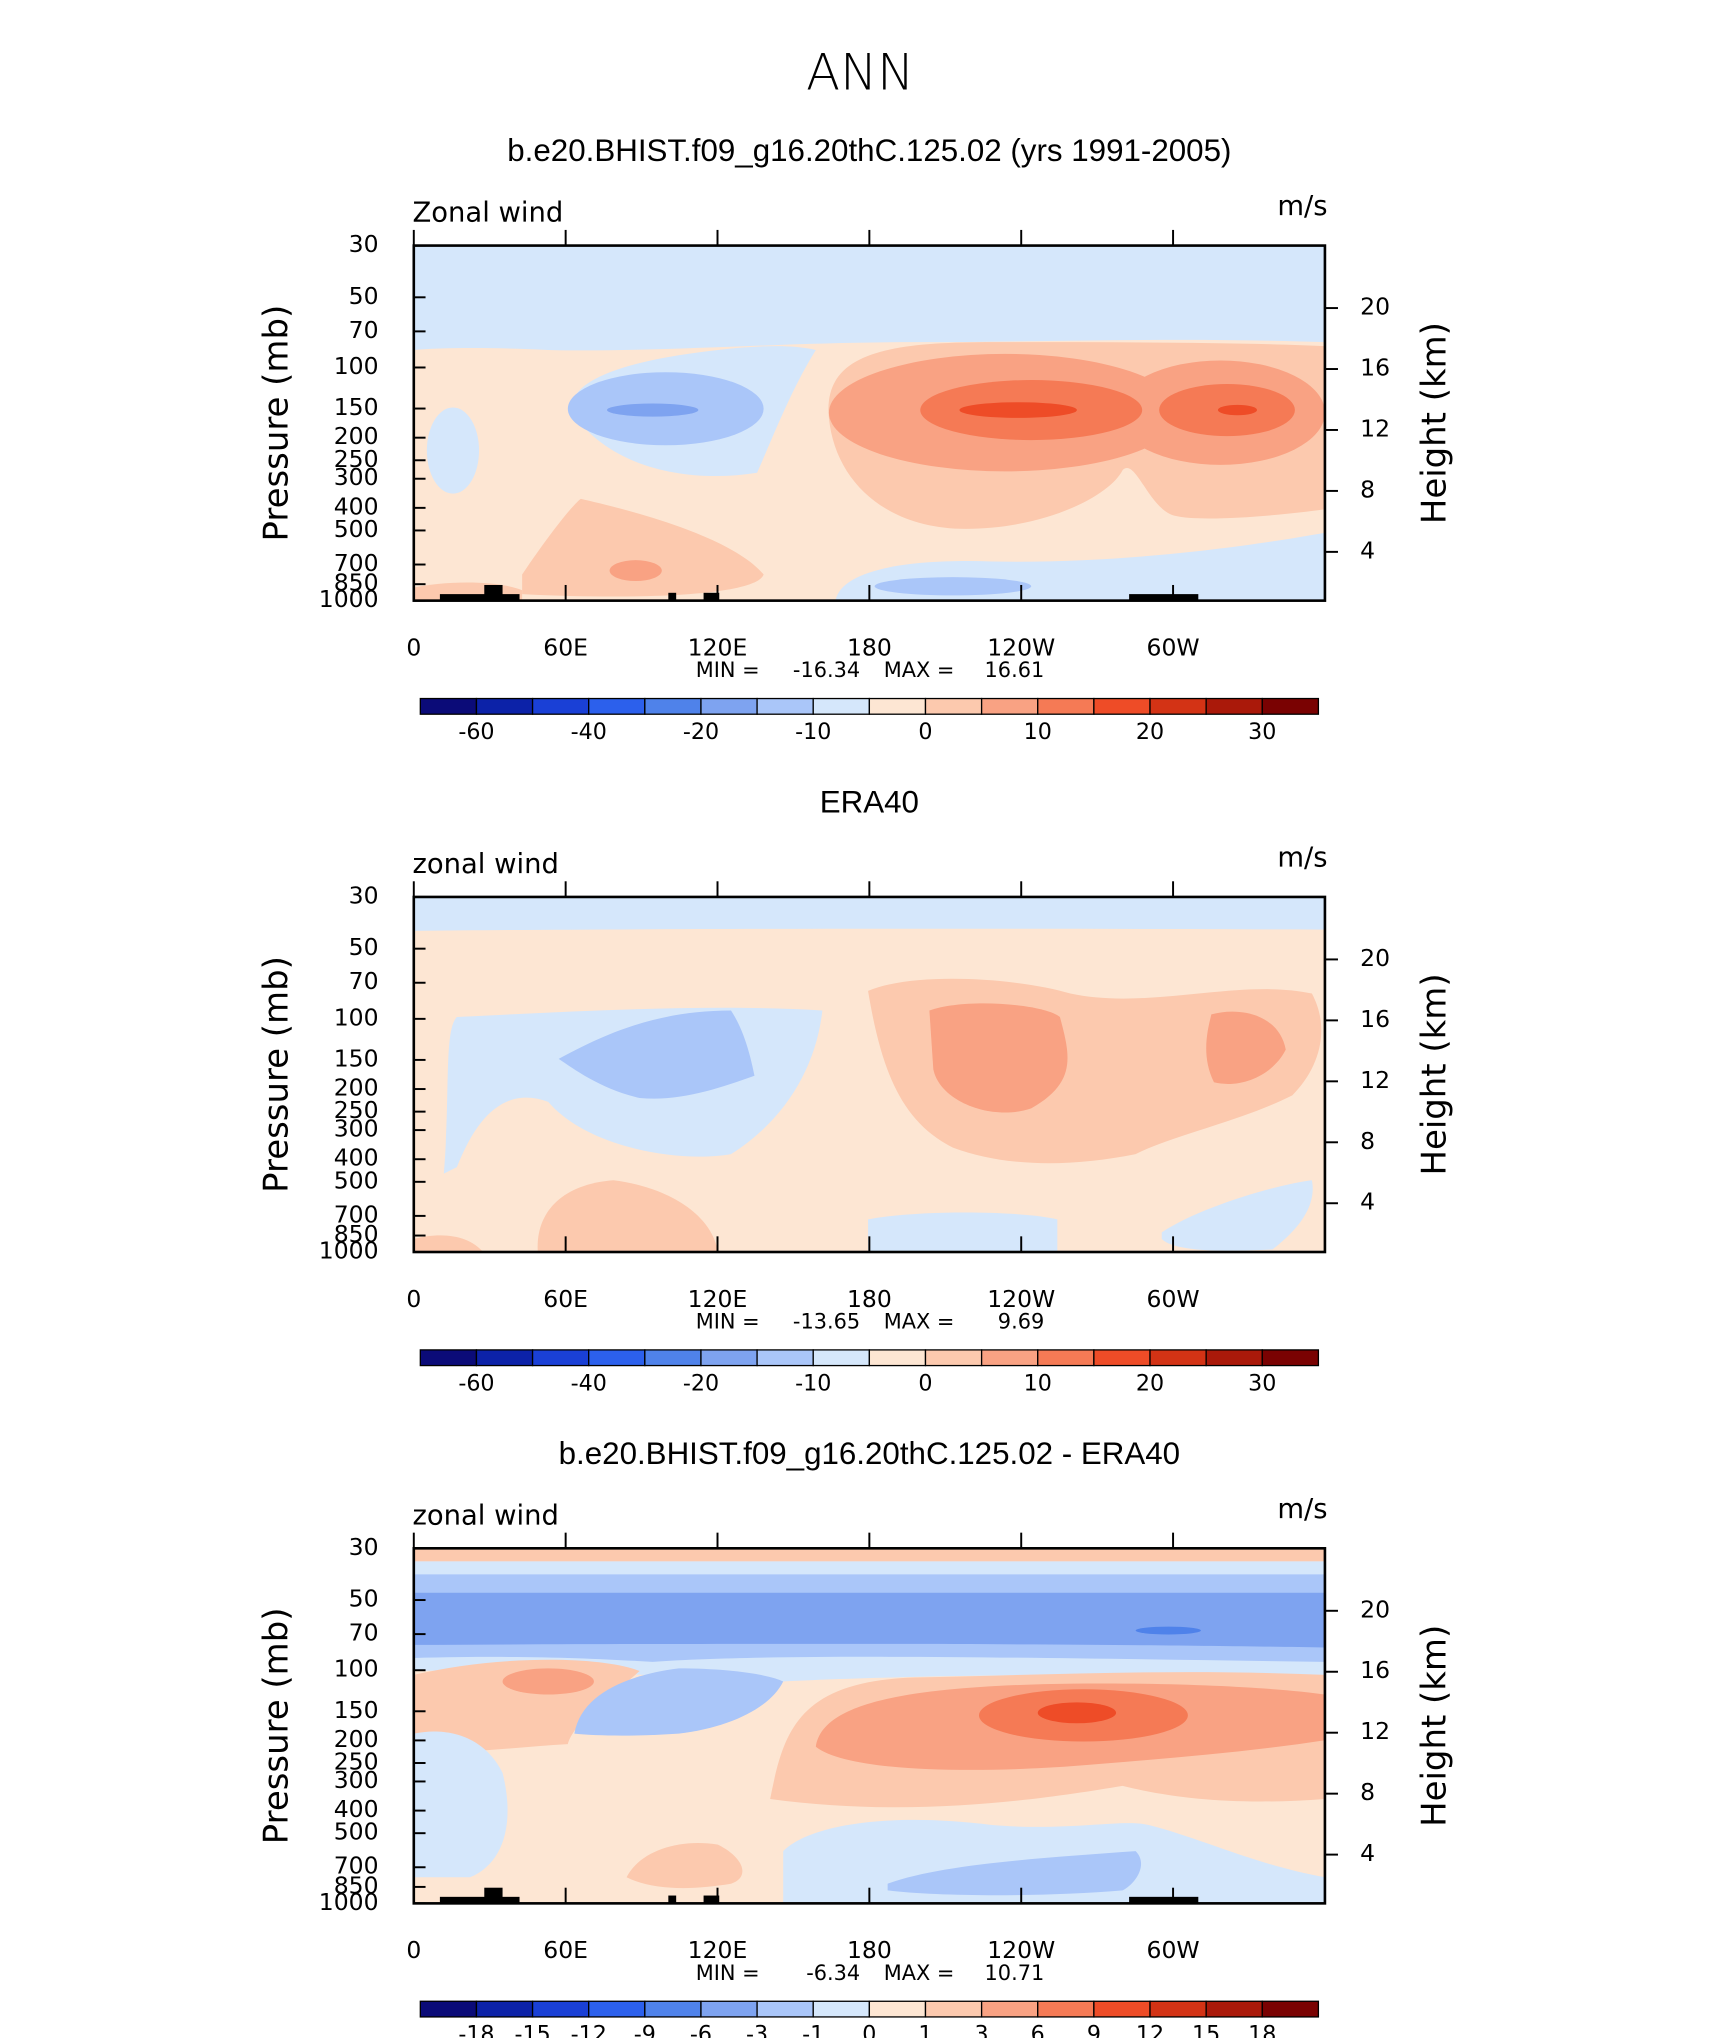 The image size is (1710, 2038). I want to click on y2-tick-label: 8, so click(1367, 1141).